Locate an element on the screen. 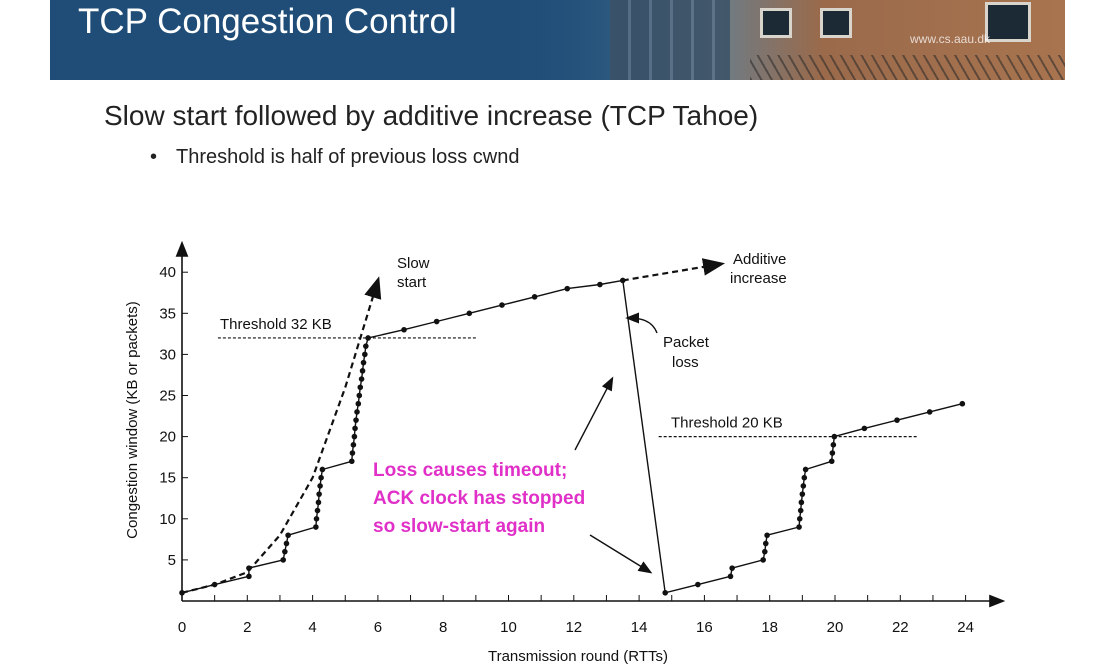  x-tick-label: 10 is located at coordinates (508, 627).